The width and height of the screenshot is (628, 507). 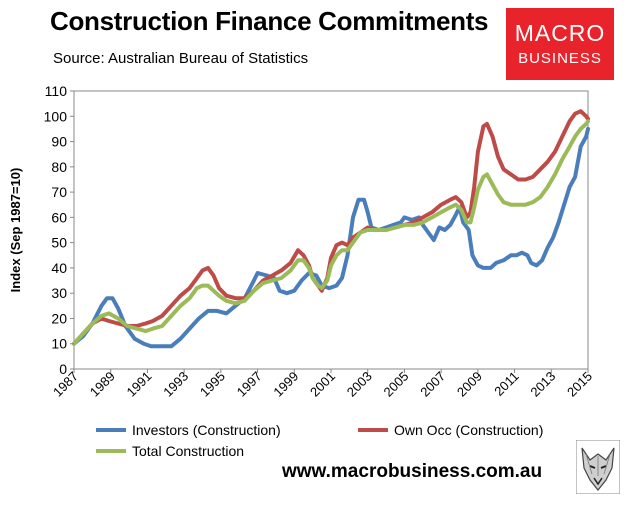 I want to click on x-tick-label: 2003, so click(x=359, y=384).